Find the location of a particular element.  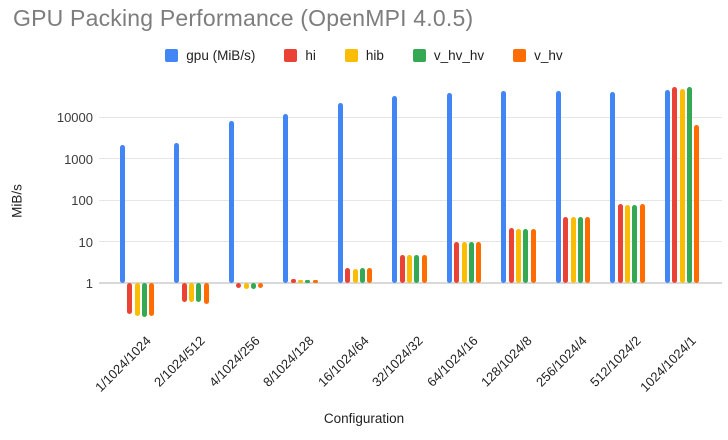

legend-label: v_hv_hv is located at coordinates (459, 55).